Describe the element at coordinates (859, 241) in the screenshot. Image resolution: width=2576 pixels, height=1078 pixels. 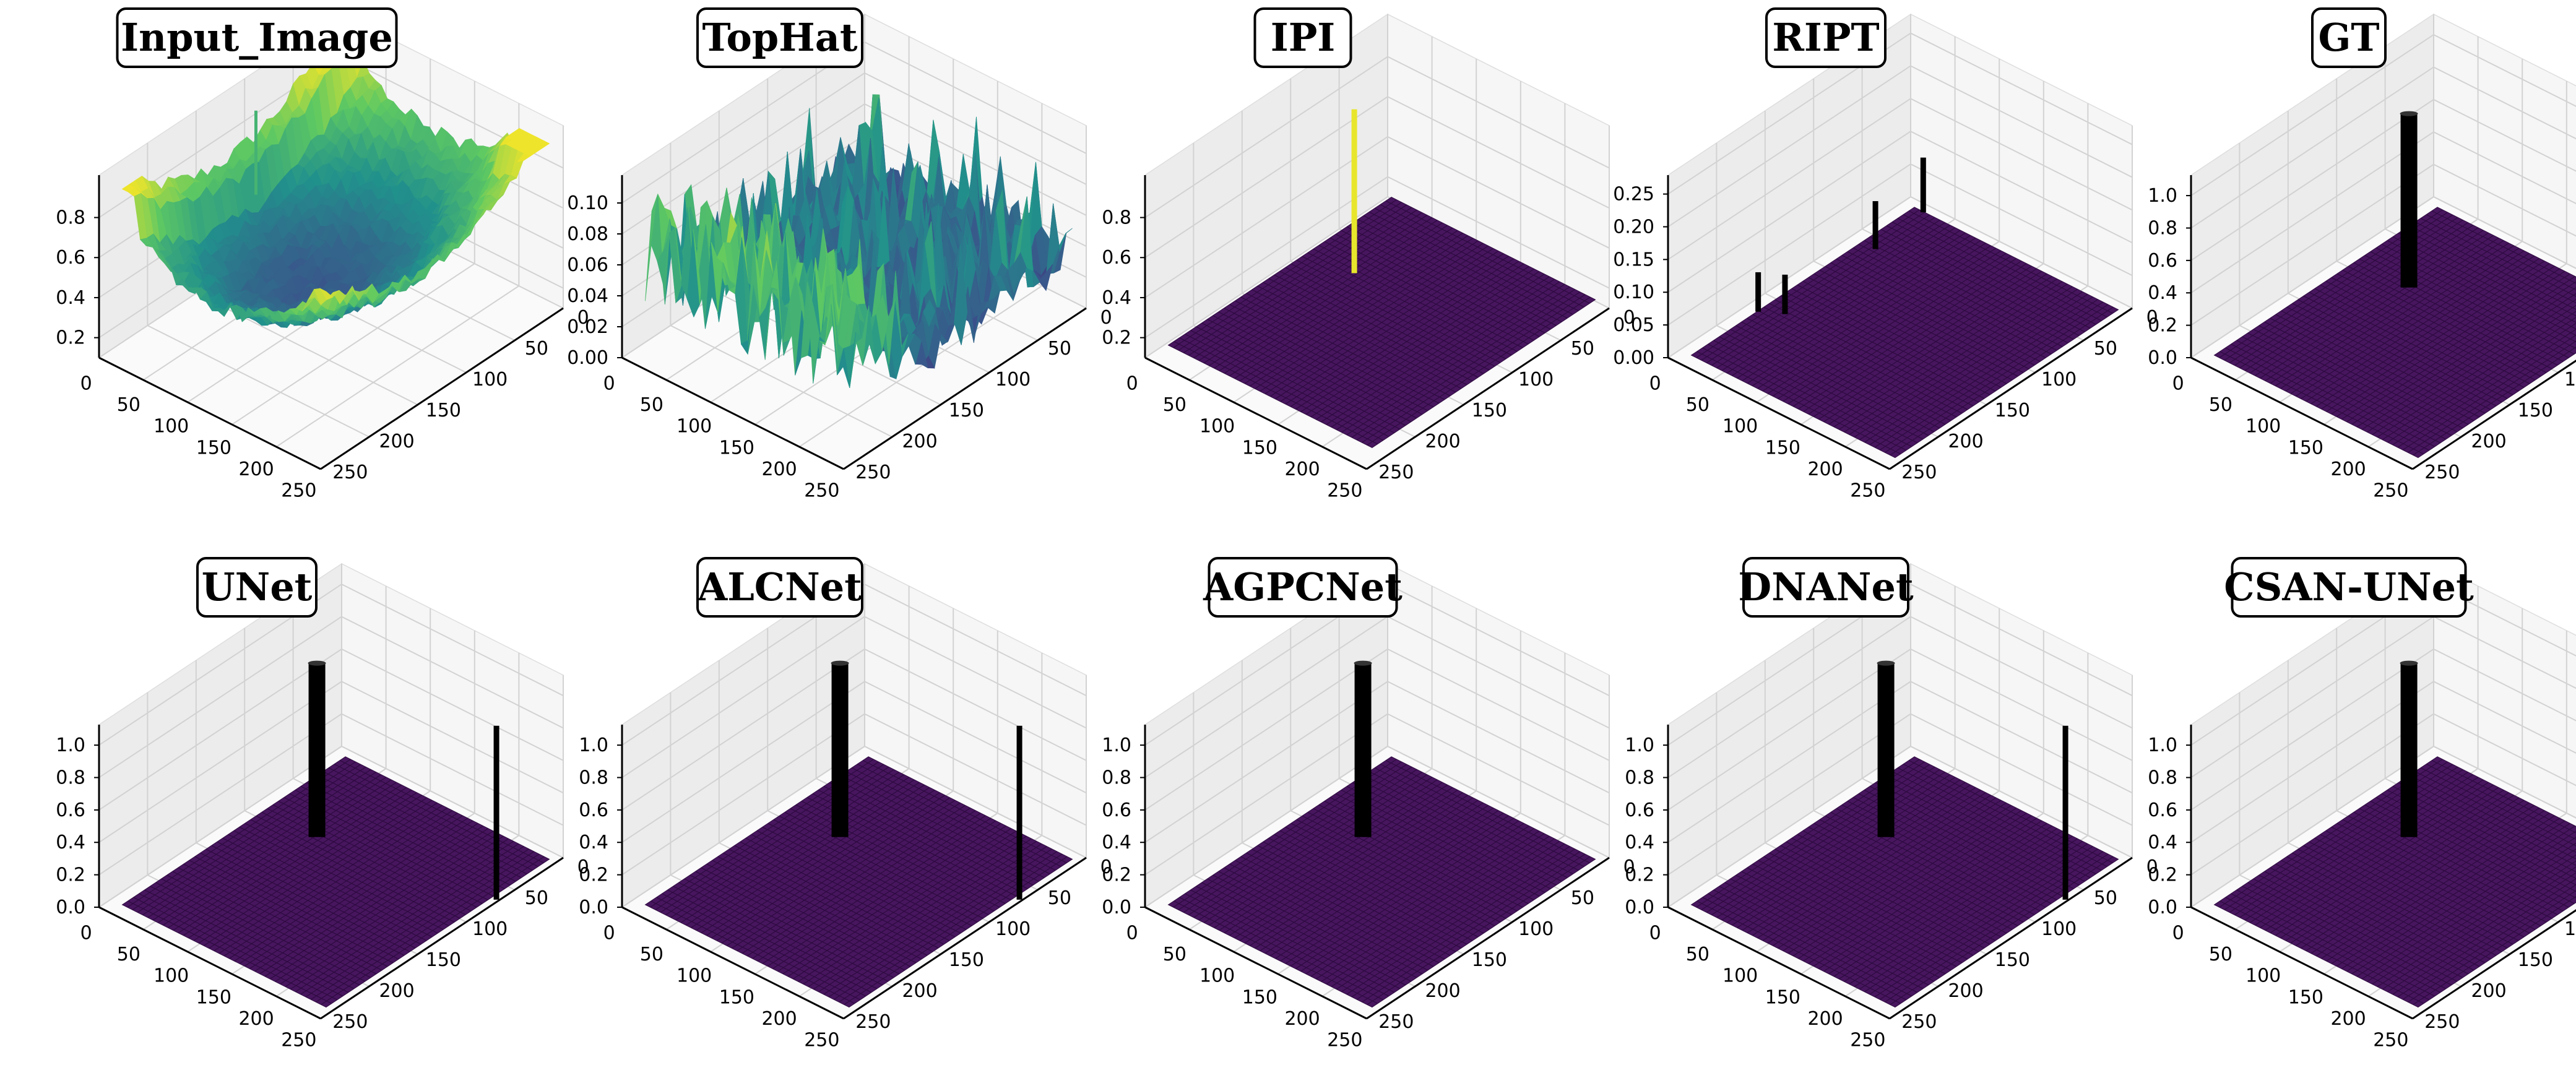
I see `surface-noisy` at that location.